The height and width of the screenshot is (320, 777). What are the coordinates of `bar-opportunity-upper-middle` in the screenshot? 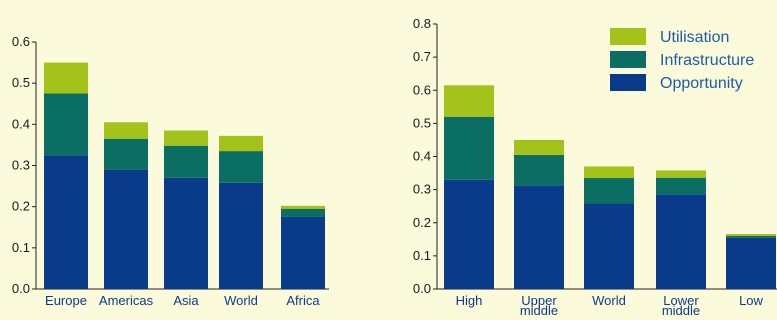 It's located at (539, 237).